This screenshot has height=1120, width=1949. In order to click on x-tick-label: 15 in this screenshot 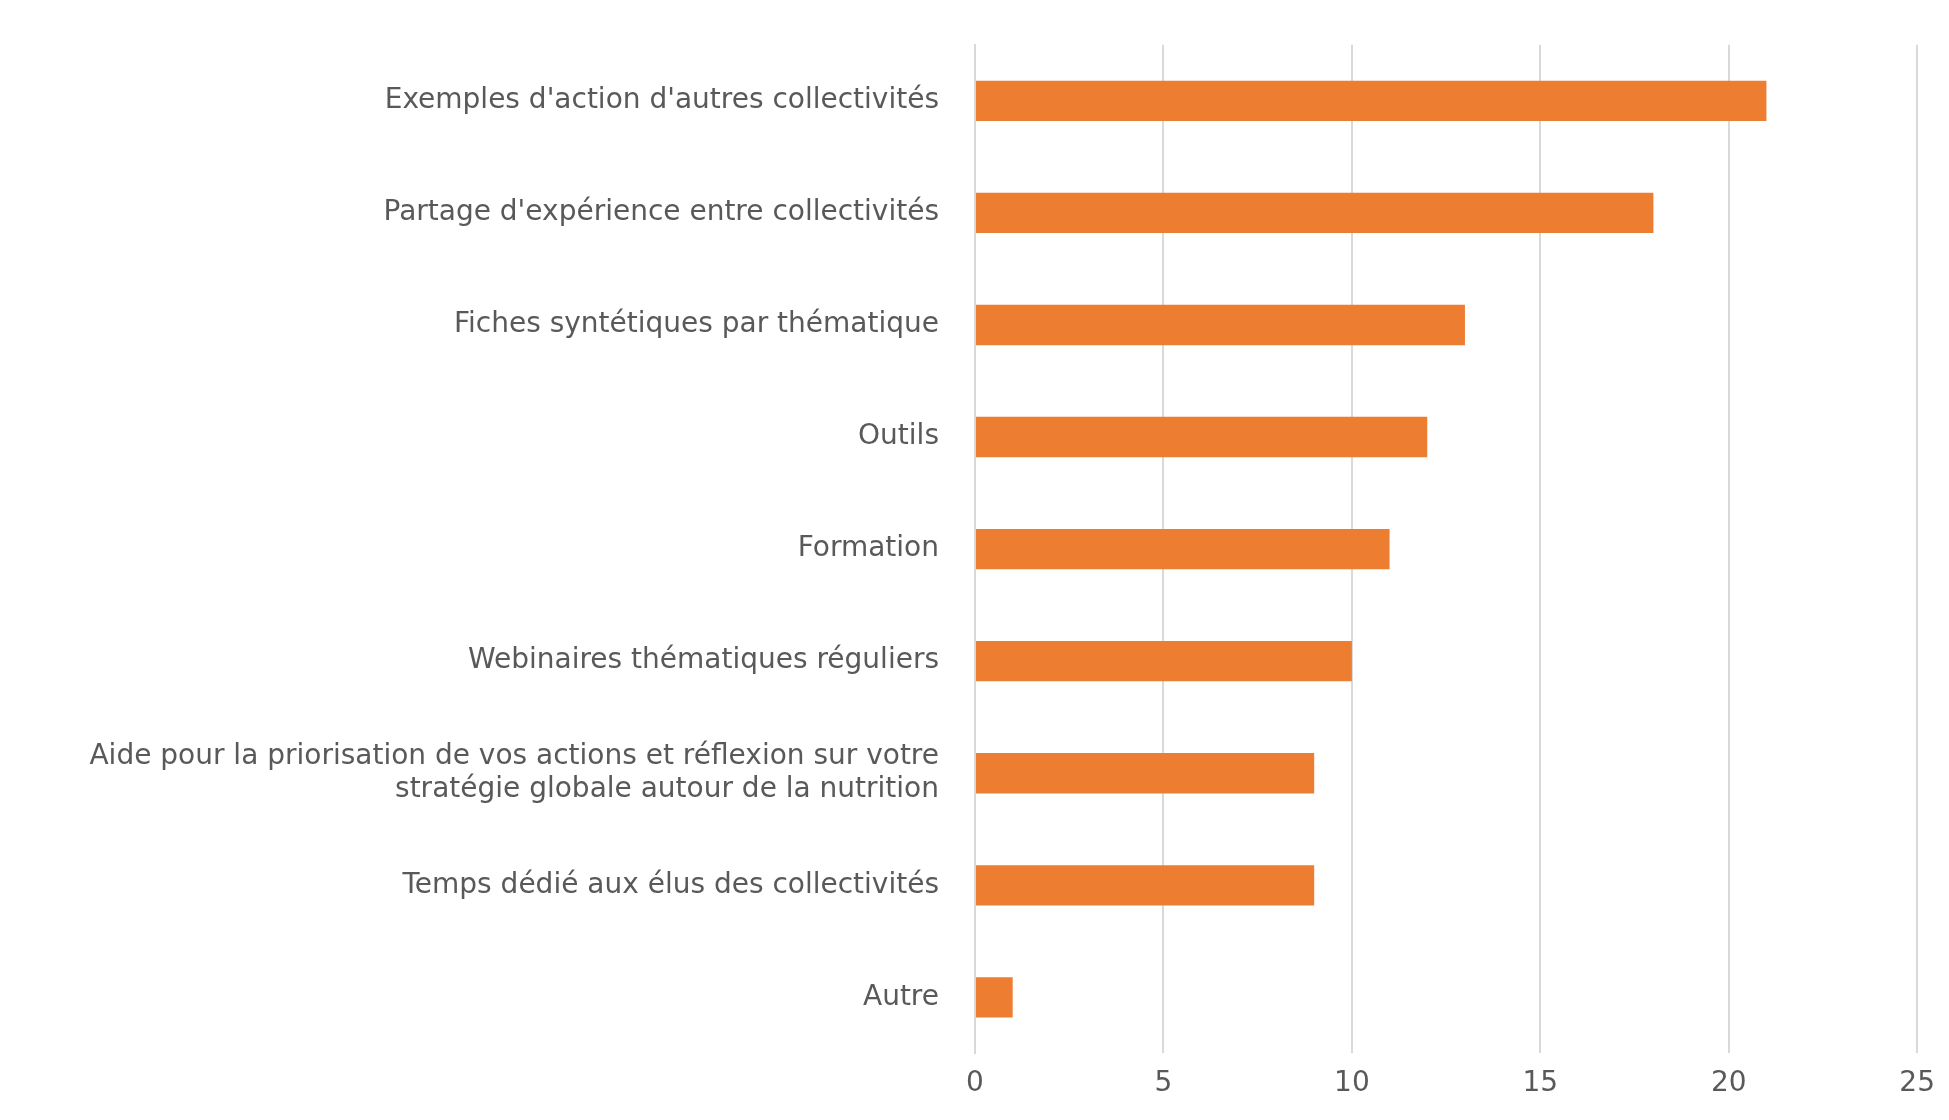, I will do `click(1540, 1082)`.